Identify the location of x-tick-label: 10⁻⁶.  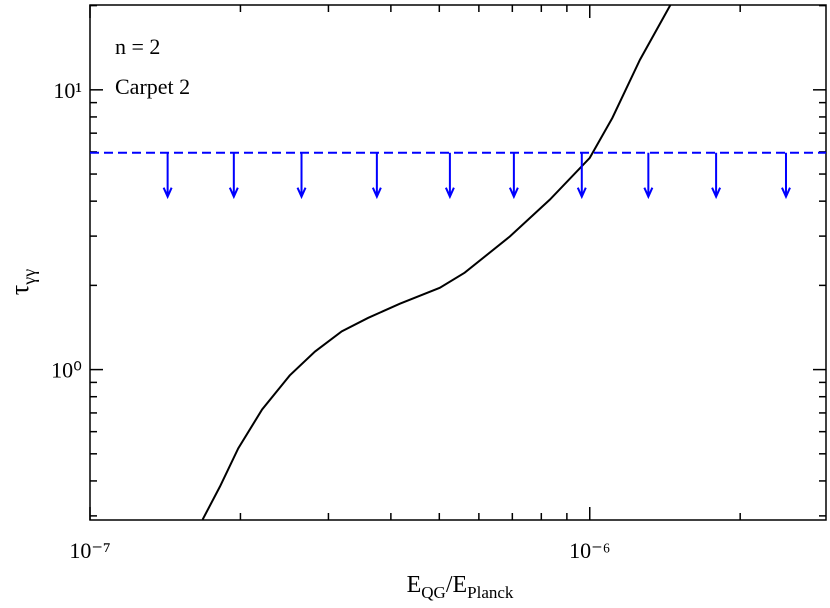
(589, 550).